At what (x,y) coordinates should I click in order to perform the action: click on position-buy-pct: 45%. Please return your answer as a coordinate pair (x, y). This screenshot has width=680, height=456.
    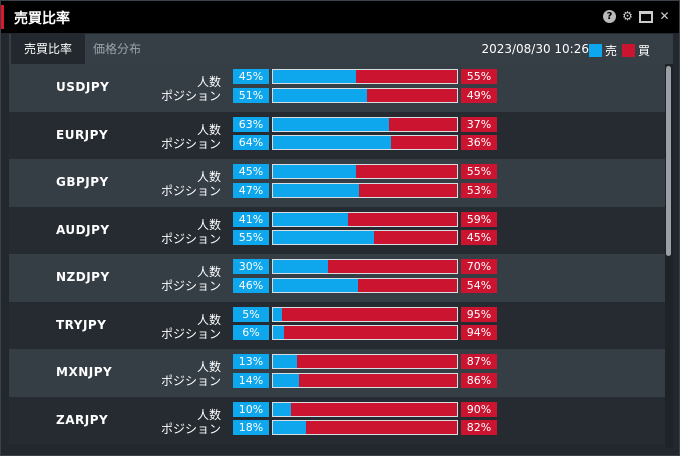
    Looking at the image, I should click on (479, 237).